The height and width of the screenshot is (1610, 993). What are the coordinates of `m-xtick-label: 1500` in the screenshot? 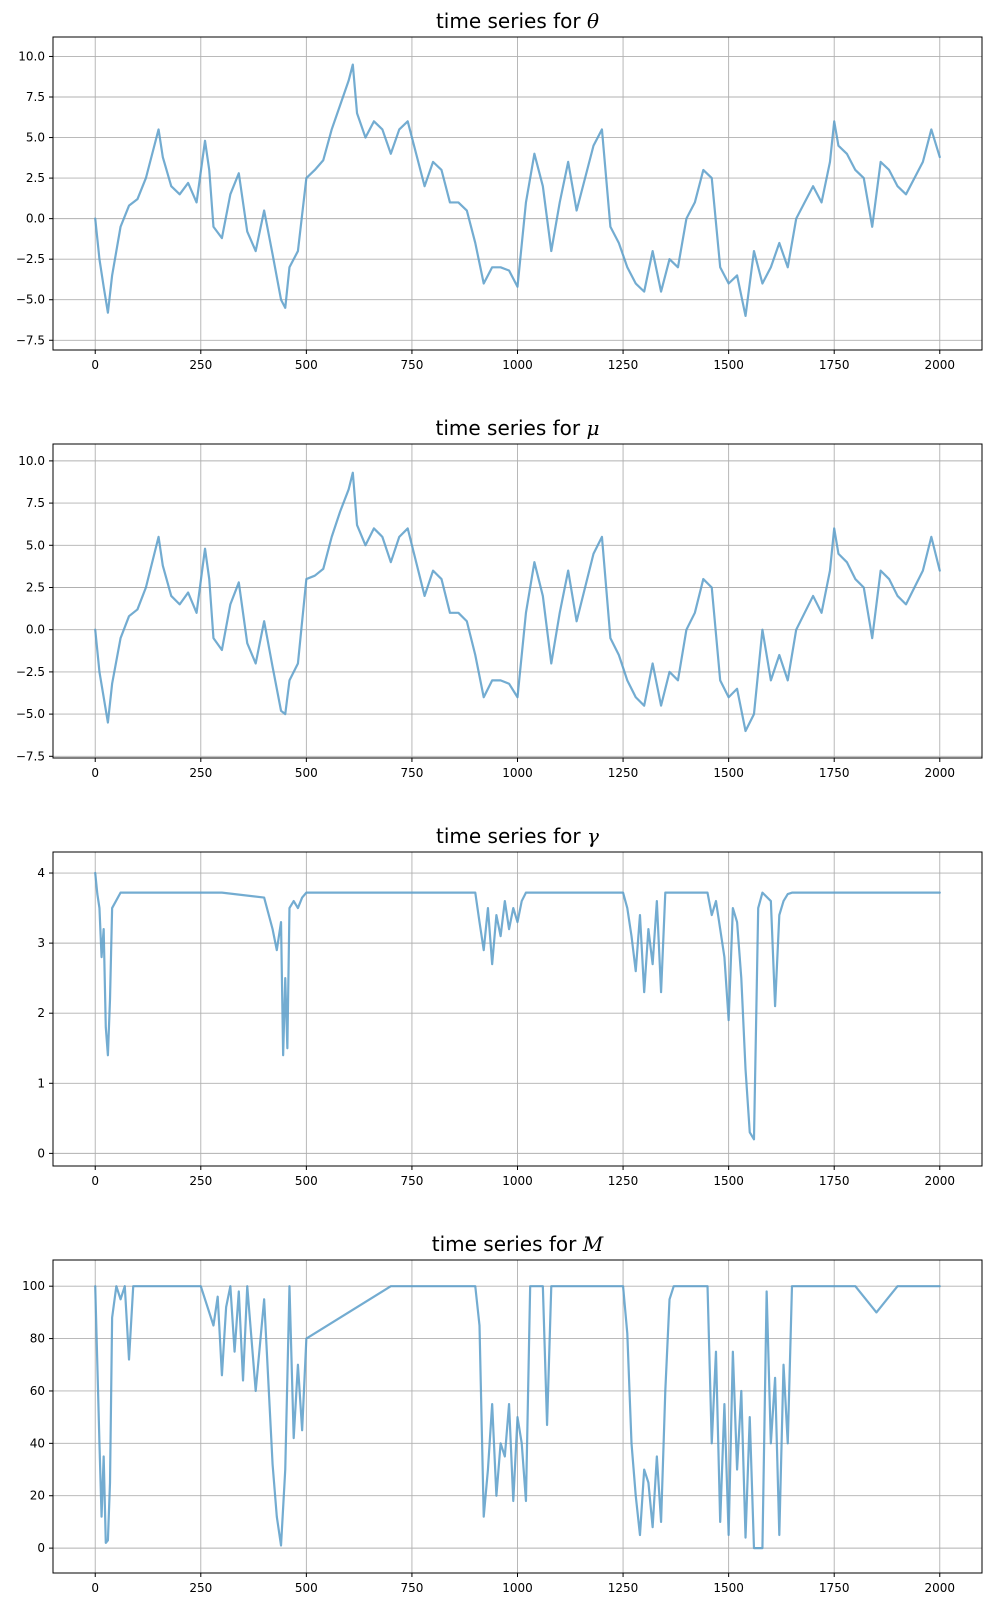 It's located at (728, 1588).